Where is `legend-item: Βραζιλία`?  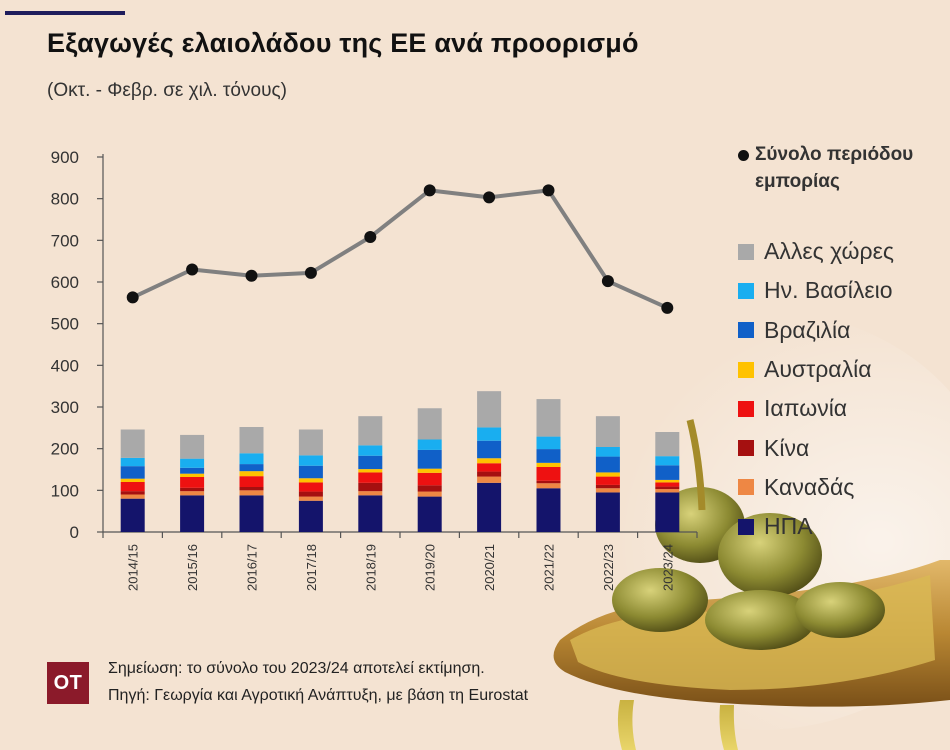
legend-item: Βραζιλία is located at coordinates (816, 330).